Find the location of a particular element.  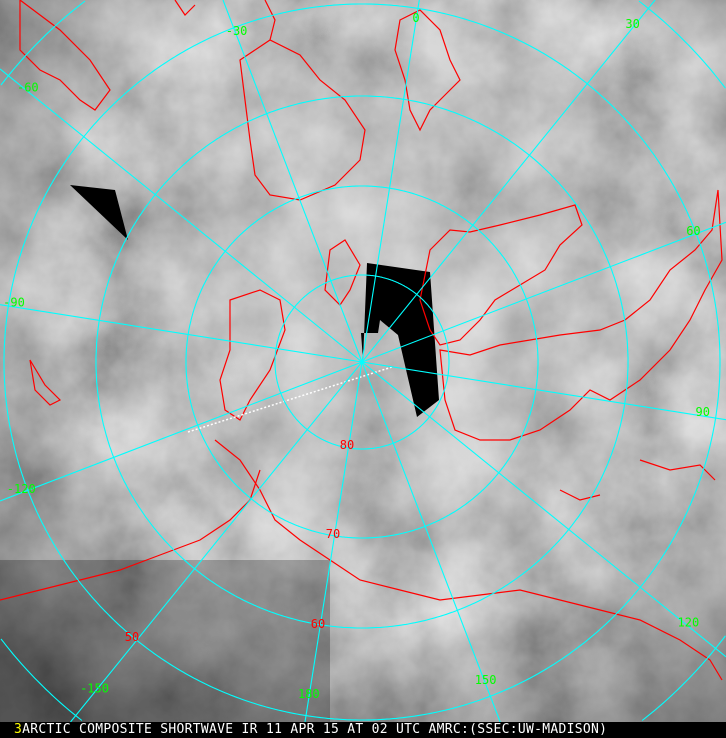

latitude-label: 50 is located at coordinates (132, 637).